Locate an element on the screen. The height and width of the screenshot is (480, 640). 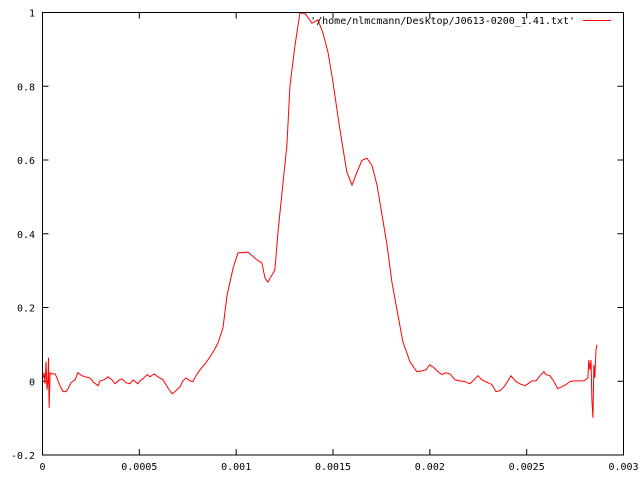
y-tick-label: 1 is located at coordinates (32, 14).